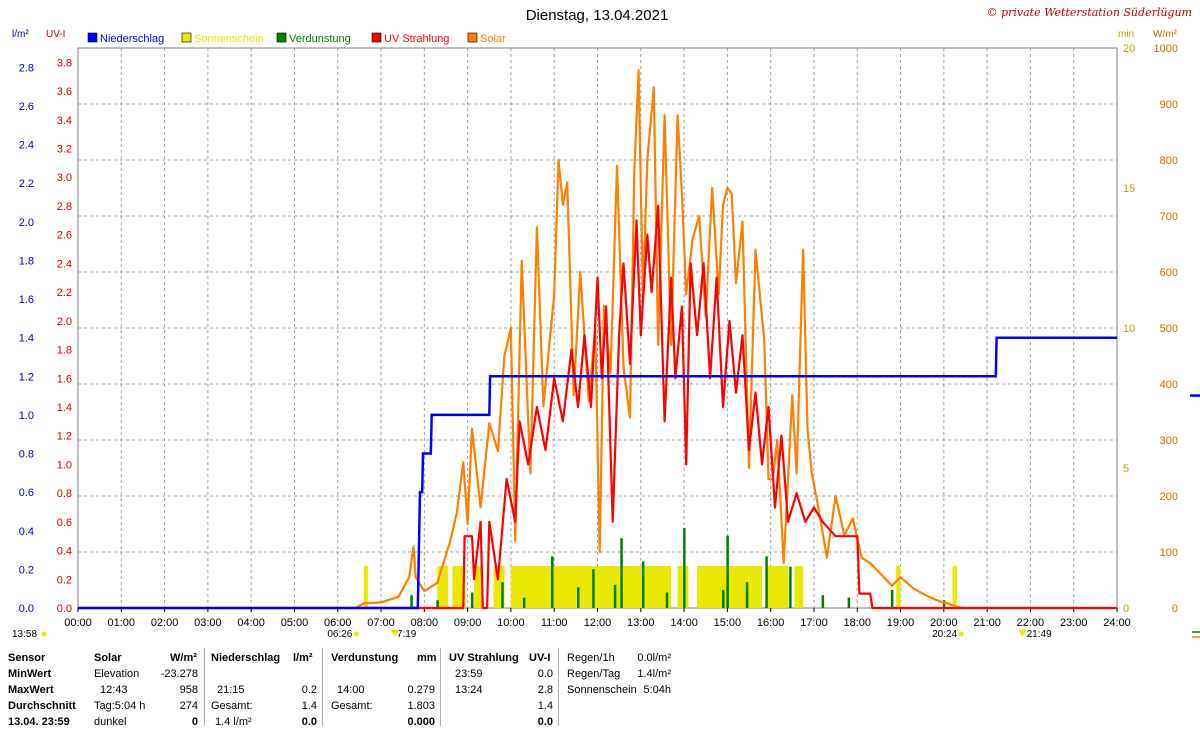 This screenshot has width=1200, height=730. Describe the element at coordinates (654, 658) in the screenshot. I see `summary-value: 0.0l/m²` at that location.